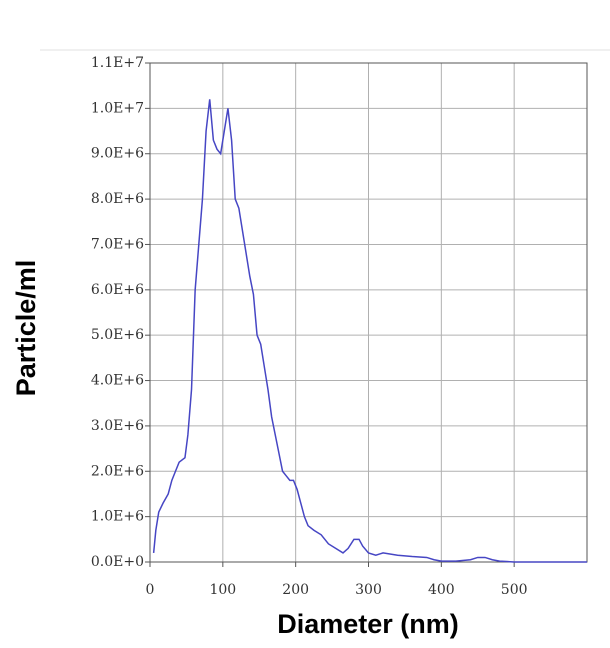 Image resolution: width=610 pixels, height=648 pixels. What do you see at coordinates (117, 290) in the screenshot?
I see `y-tick-label: 6.0E+6` at bounding box center [117, 290].